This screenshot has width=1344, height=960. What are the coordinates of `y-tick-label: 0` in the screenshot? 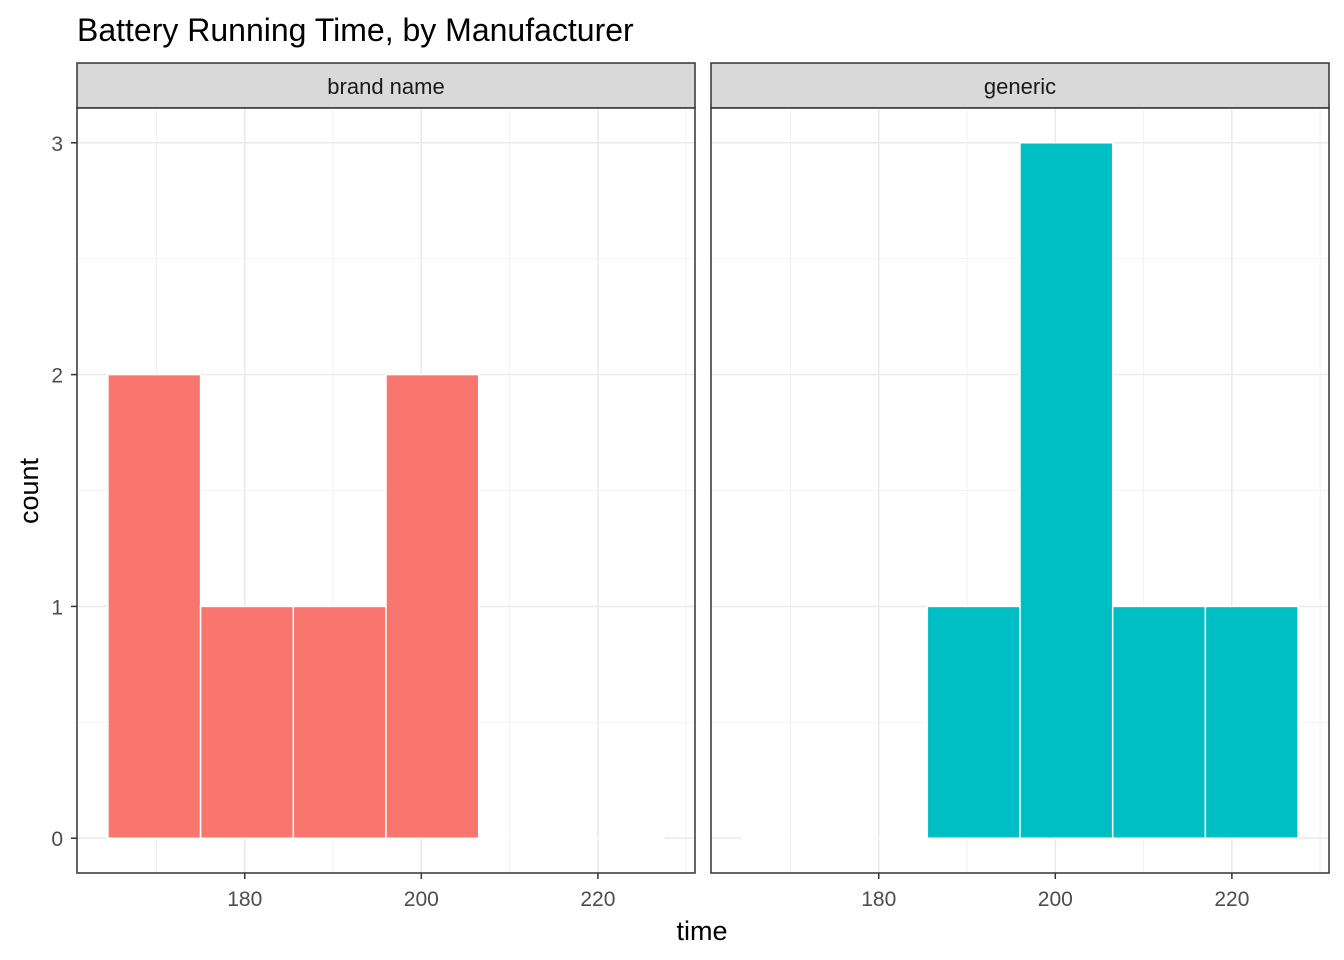 It's located at (57, 839).